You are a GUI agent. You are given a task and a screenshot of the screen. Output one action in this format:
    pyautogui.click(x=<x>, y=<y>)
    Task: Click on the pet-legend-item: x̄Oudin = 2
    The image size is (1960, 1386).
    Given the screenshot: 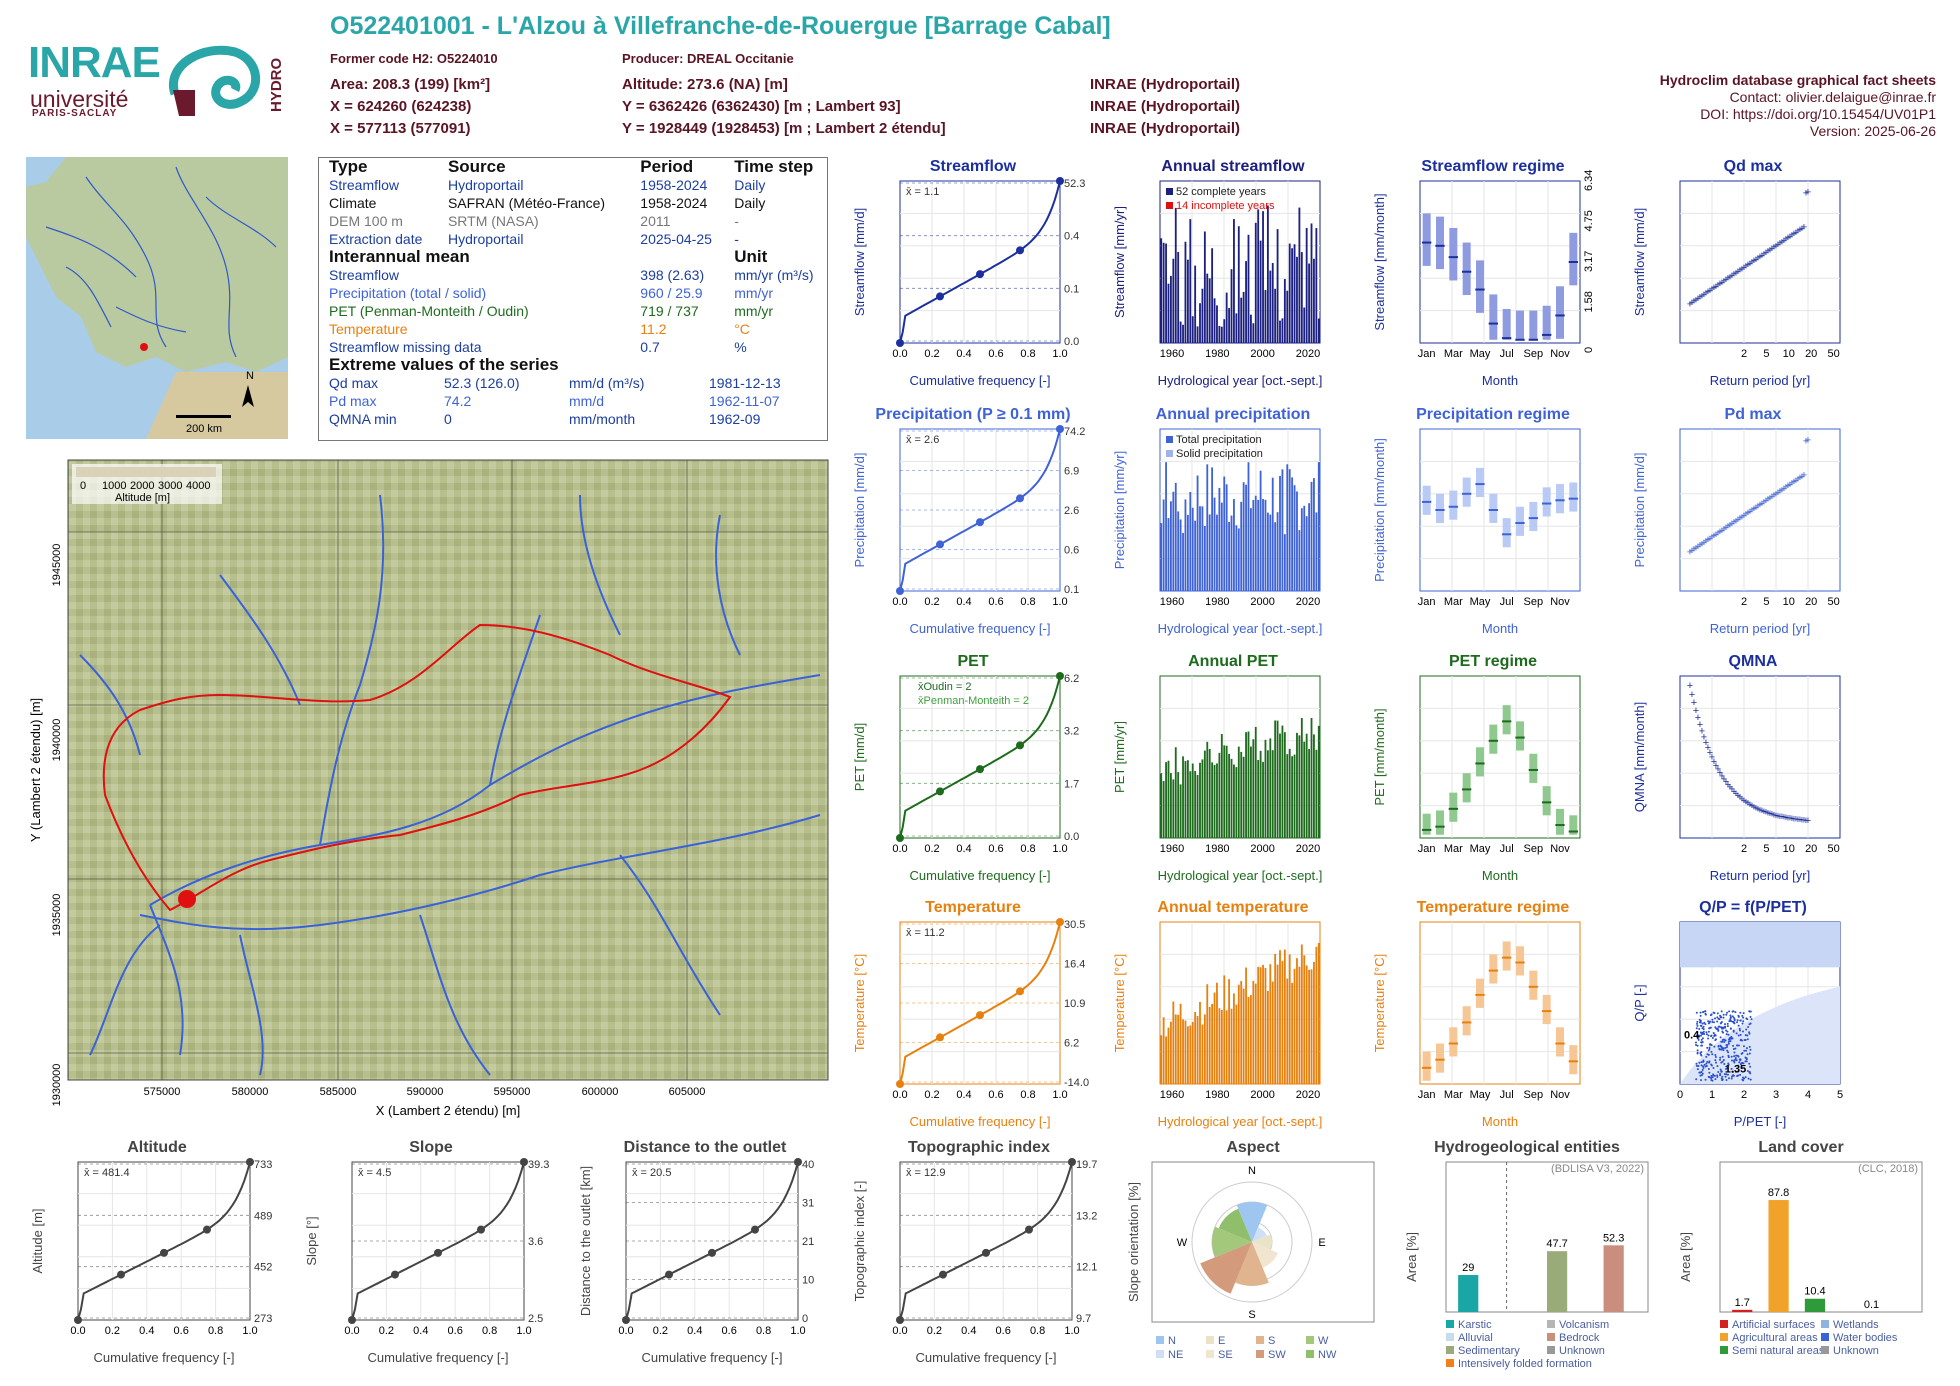 What is the action you would take?
    pyautogui.click(x=945, y=687)
    